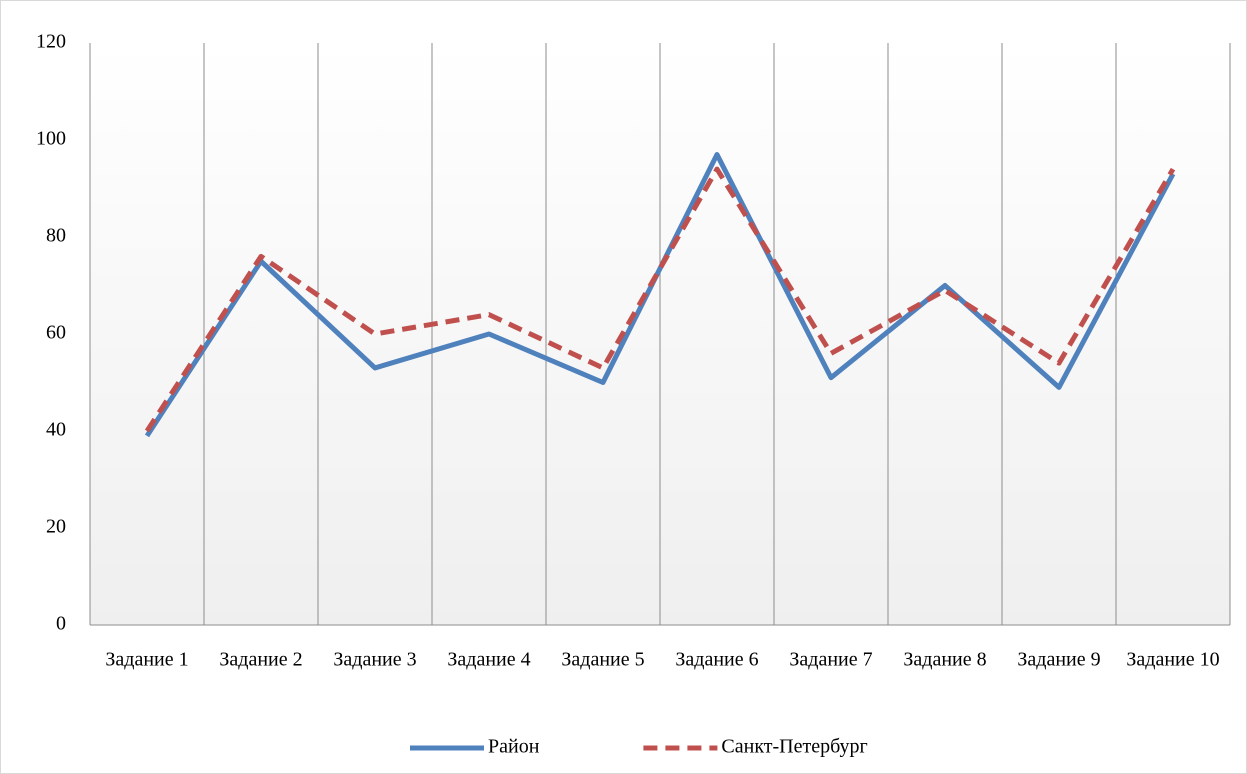  I want to click on x-tick-label: Задание 10, so click(1172, 660).